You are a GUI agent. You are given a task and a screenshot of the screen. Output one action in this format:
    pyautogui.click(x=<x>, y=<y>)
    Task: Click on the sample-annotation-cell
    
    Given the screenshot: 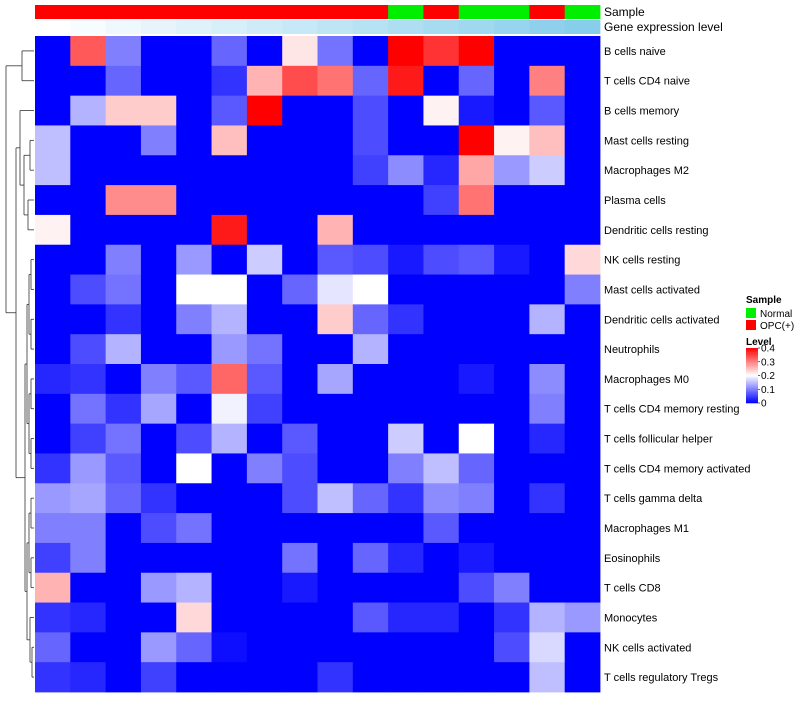 What is the action you would take?
    pyautogui.click(x=512, y=12)
    